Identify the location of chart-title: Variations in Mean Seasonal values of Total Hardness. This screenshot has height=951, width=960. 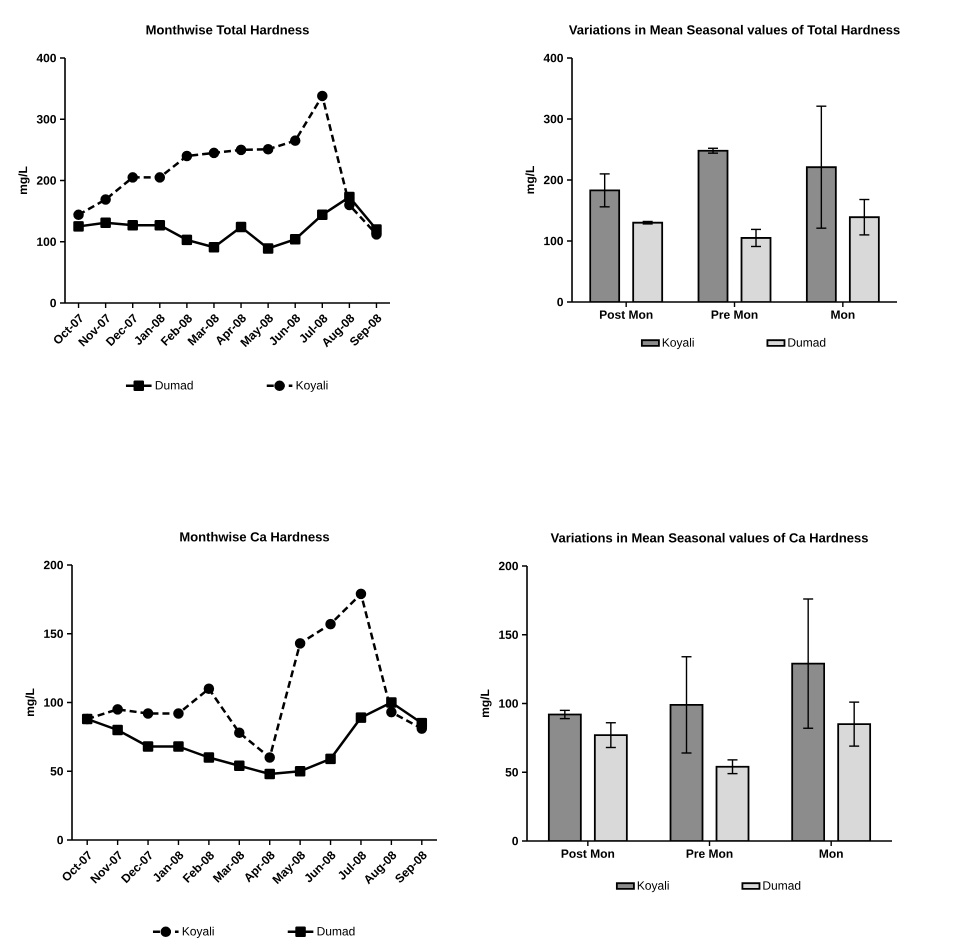
(734, 29).